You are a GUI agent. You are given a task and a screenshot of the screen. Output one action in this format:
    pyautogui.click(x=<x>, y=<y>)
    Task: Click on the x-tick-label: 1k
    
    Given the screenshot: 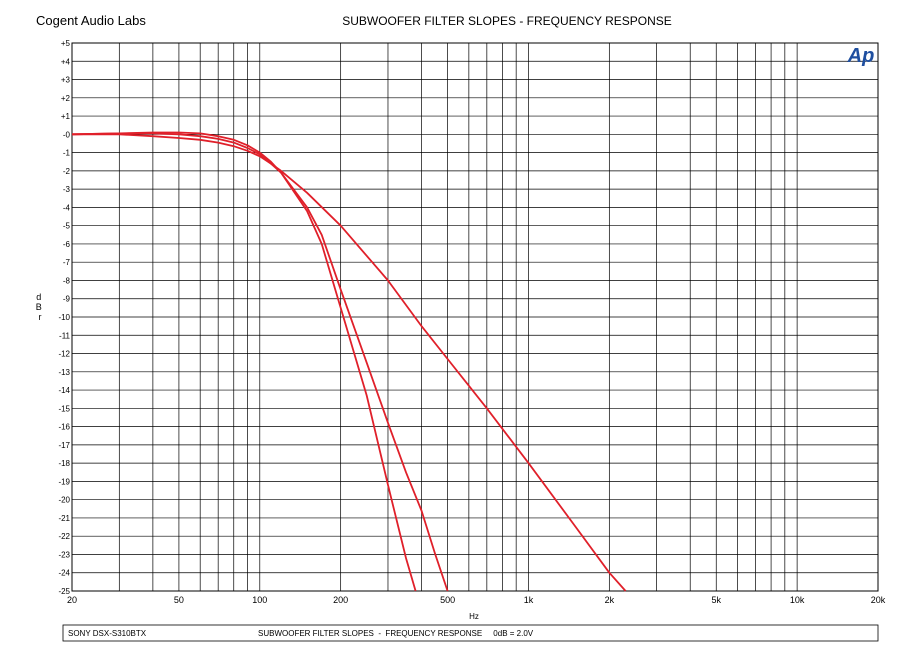 What is the action you would take?
    pyautogui.click(x=529, y=600)
    